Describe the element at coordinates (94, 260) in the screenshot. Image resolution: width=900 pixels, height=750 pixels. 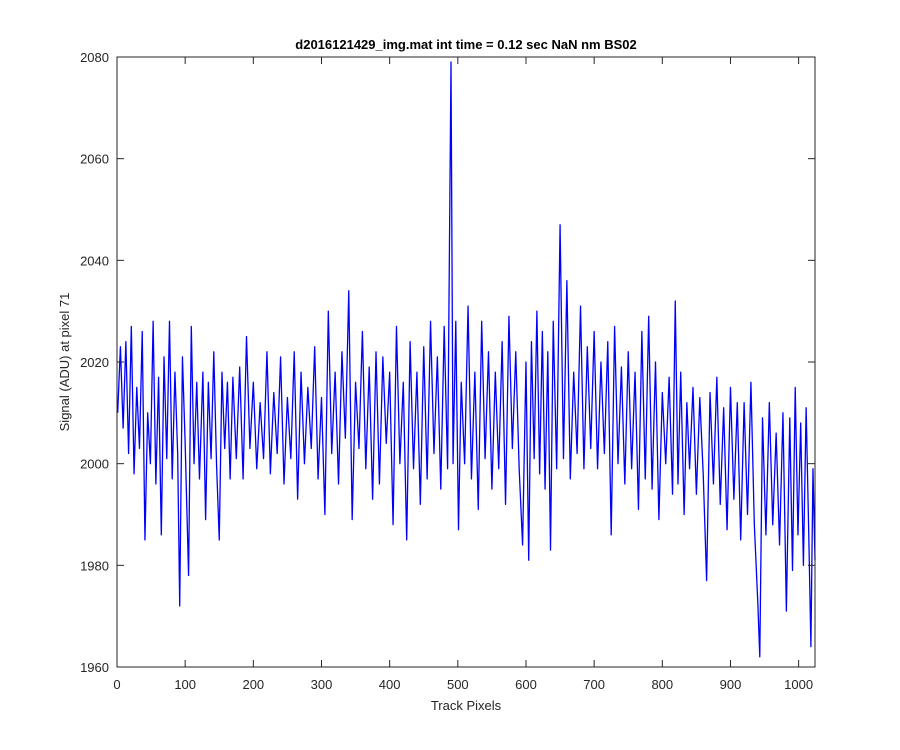
I see `y-tick-label: 2040` at that location.